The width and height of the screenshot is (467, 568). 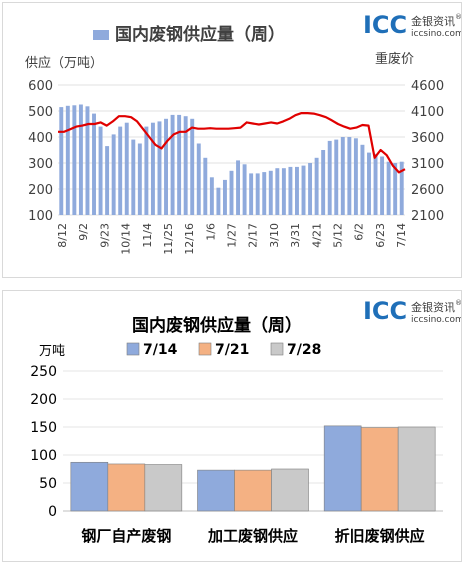 What do you see at coordinates (160, 350) in the screenshot?
I see `legend-label: 7/14` at bounding box center [160, 350].